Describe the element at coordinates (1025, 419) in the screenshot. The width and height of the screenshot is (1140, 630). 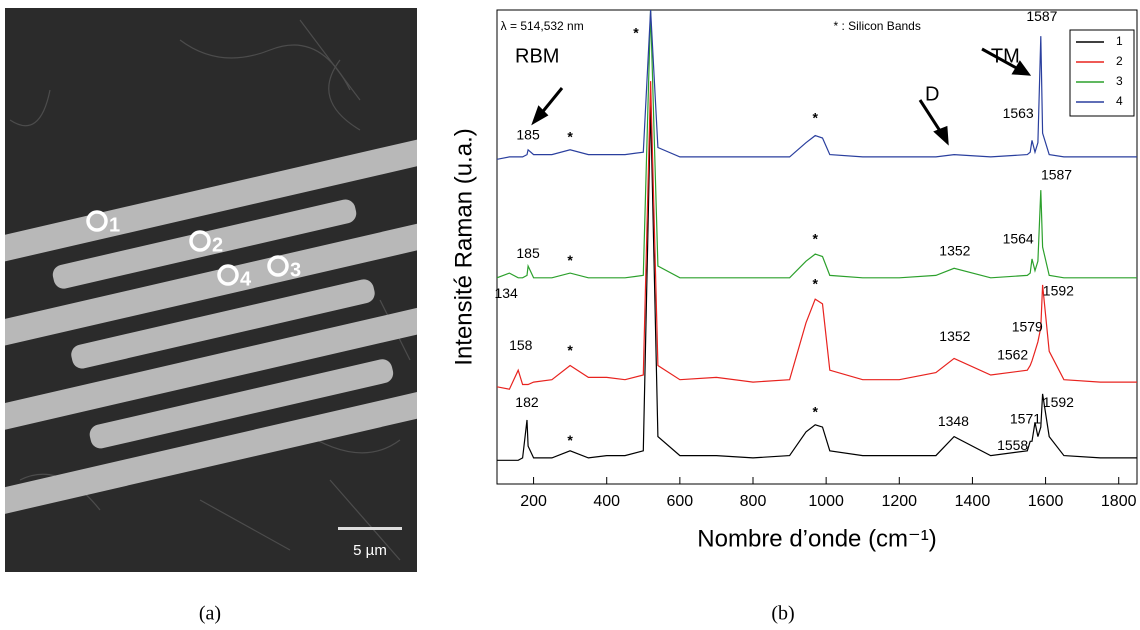
I see `annotation: 1571` at that location.